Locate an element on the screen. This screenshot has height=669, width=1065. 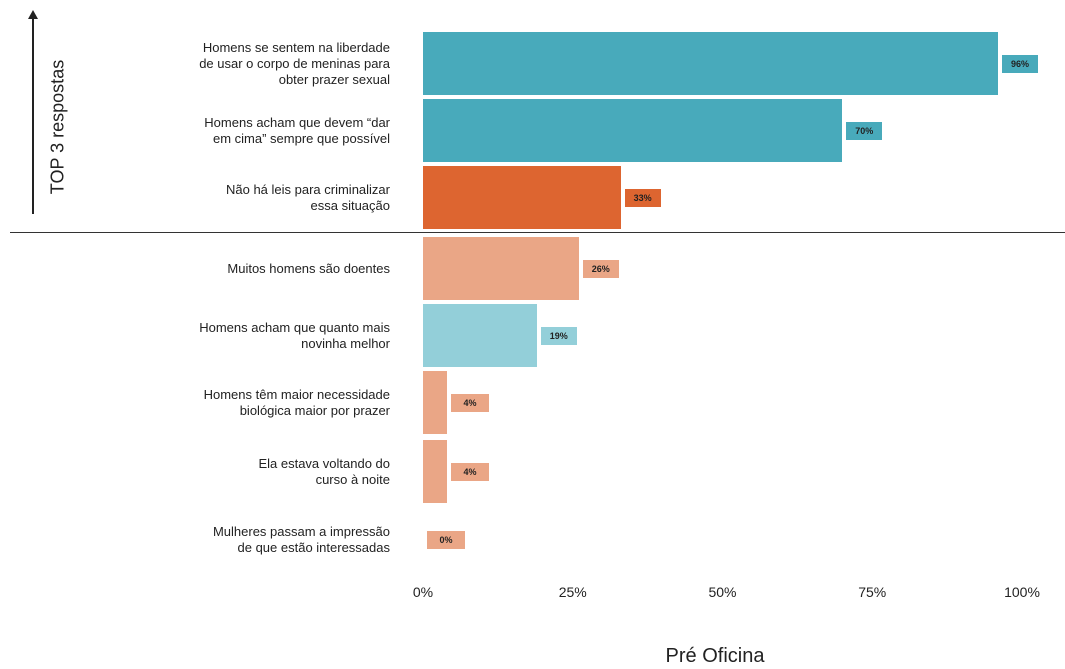
data-label: 19% is located at coordinates (558, 335).